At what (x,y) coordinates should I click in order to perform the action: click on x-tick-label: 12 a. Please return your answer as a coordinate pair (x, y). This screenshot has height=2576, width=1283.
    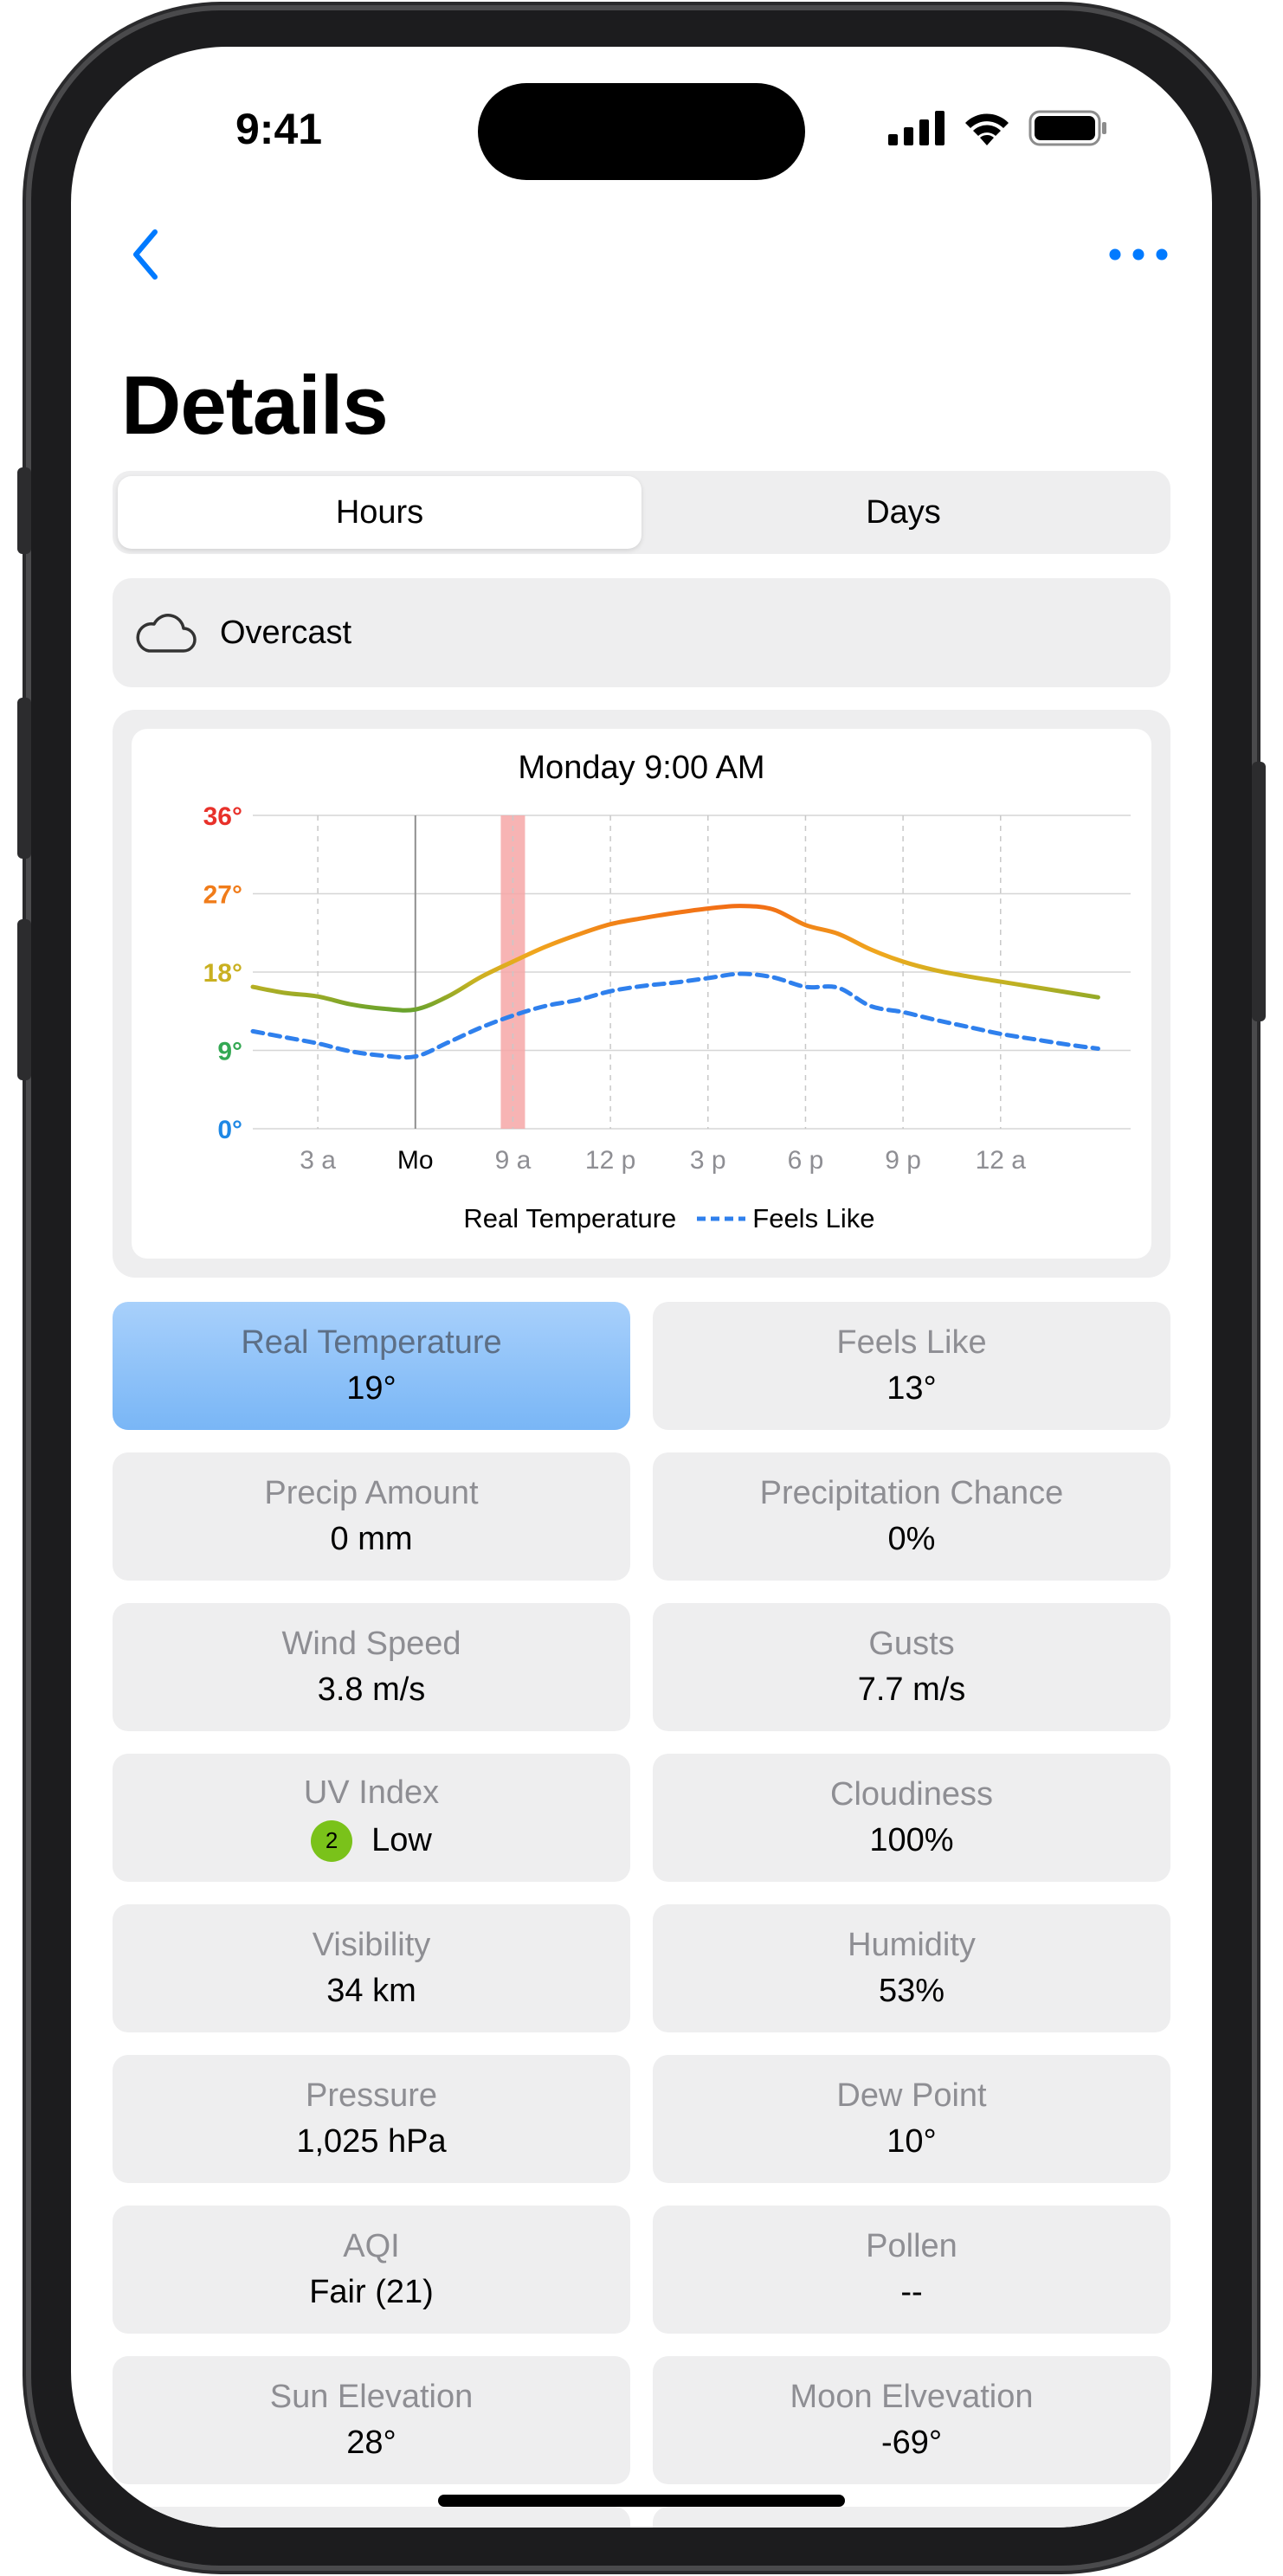
    Looking at the image, I should click on (1002, 1160).